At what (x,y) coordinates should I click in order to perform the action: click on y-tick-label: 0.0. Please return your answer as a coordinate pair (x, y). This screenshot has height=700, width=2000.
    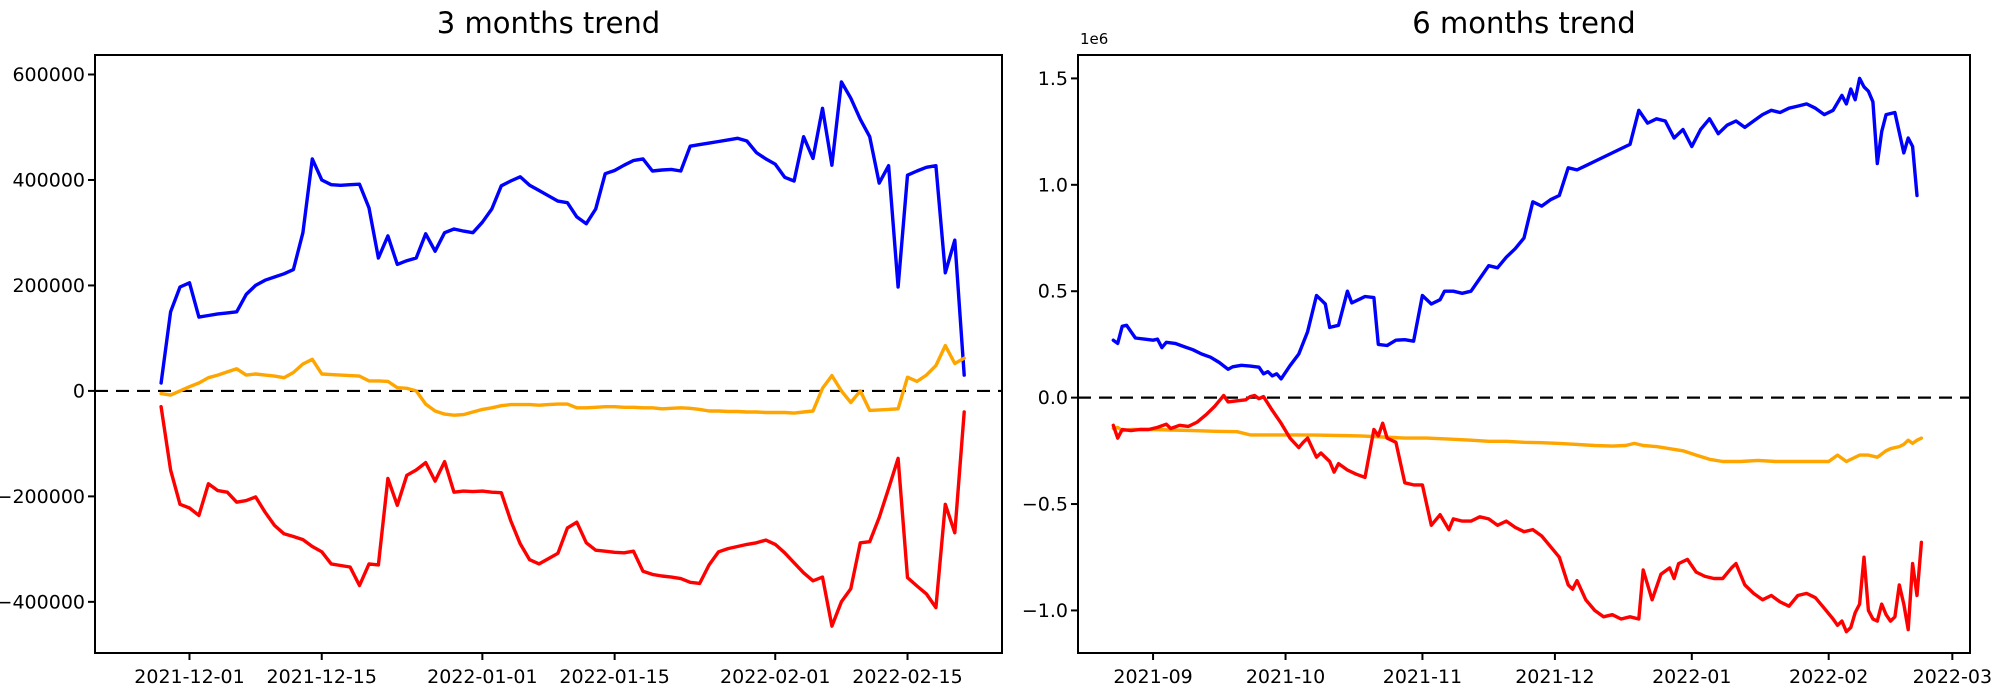
    Looking at the image, I should click on (1053, 398).